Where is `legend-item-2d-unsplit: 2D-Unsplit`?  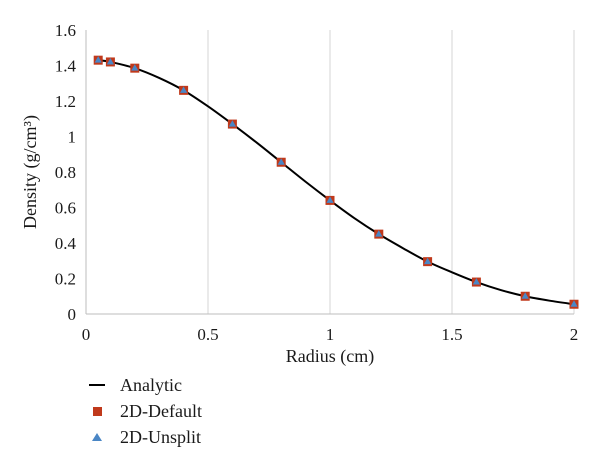
legend-item-2d-unsplit: 2D-Unsplit is located at coordinates (144, 437).